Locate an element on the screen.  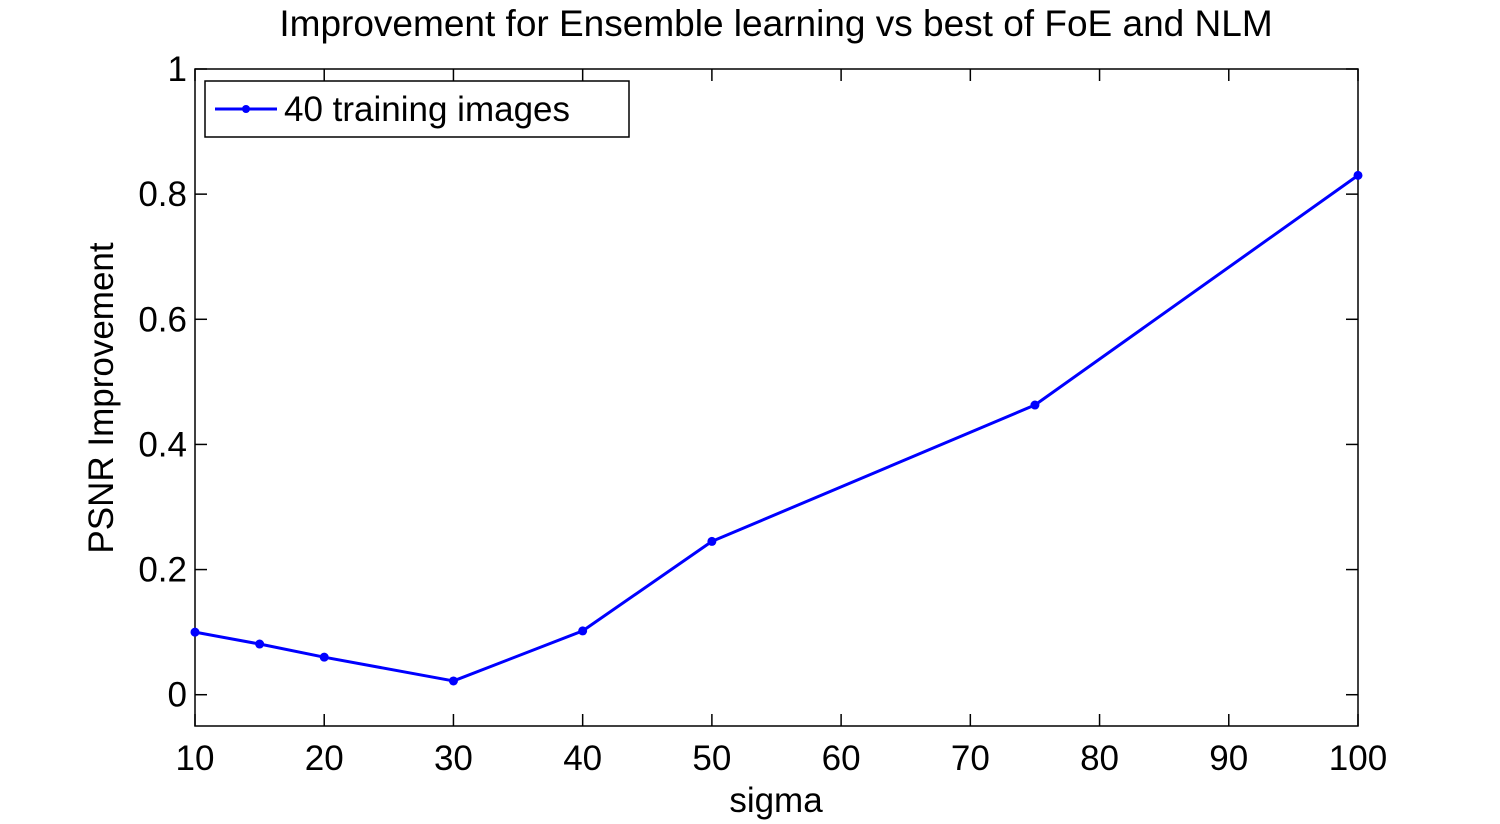
y-tick-label: 0.8 is located at coordinates (162, 194).